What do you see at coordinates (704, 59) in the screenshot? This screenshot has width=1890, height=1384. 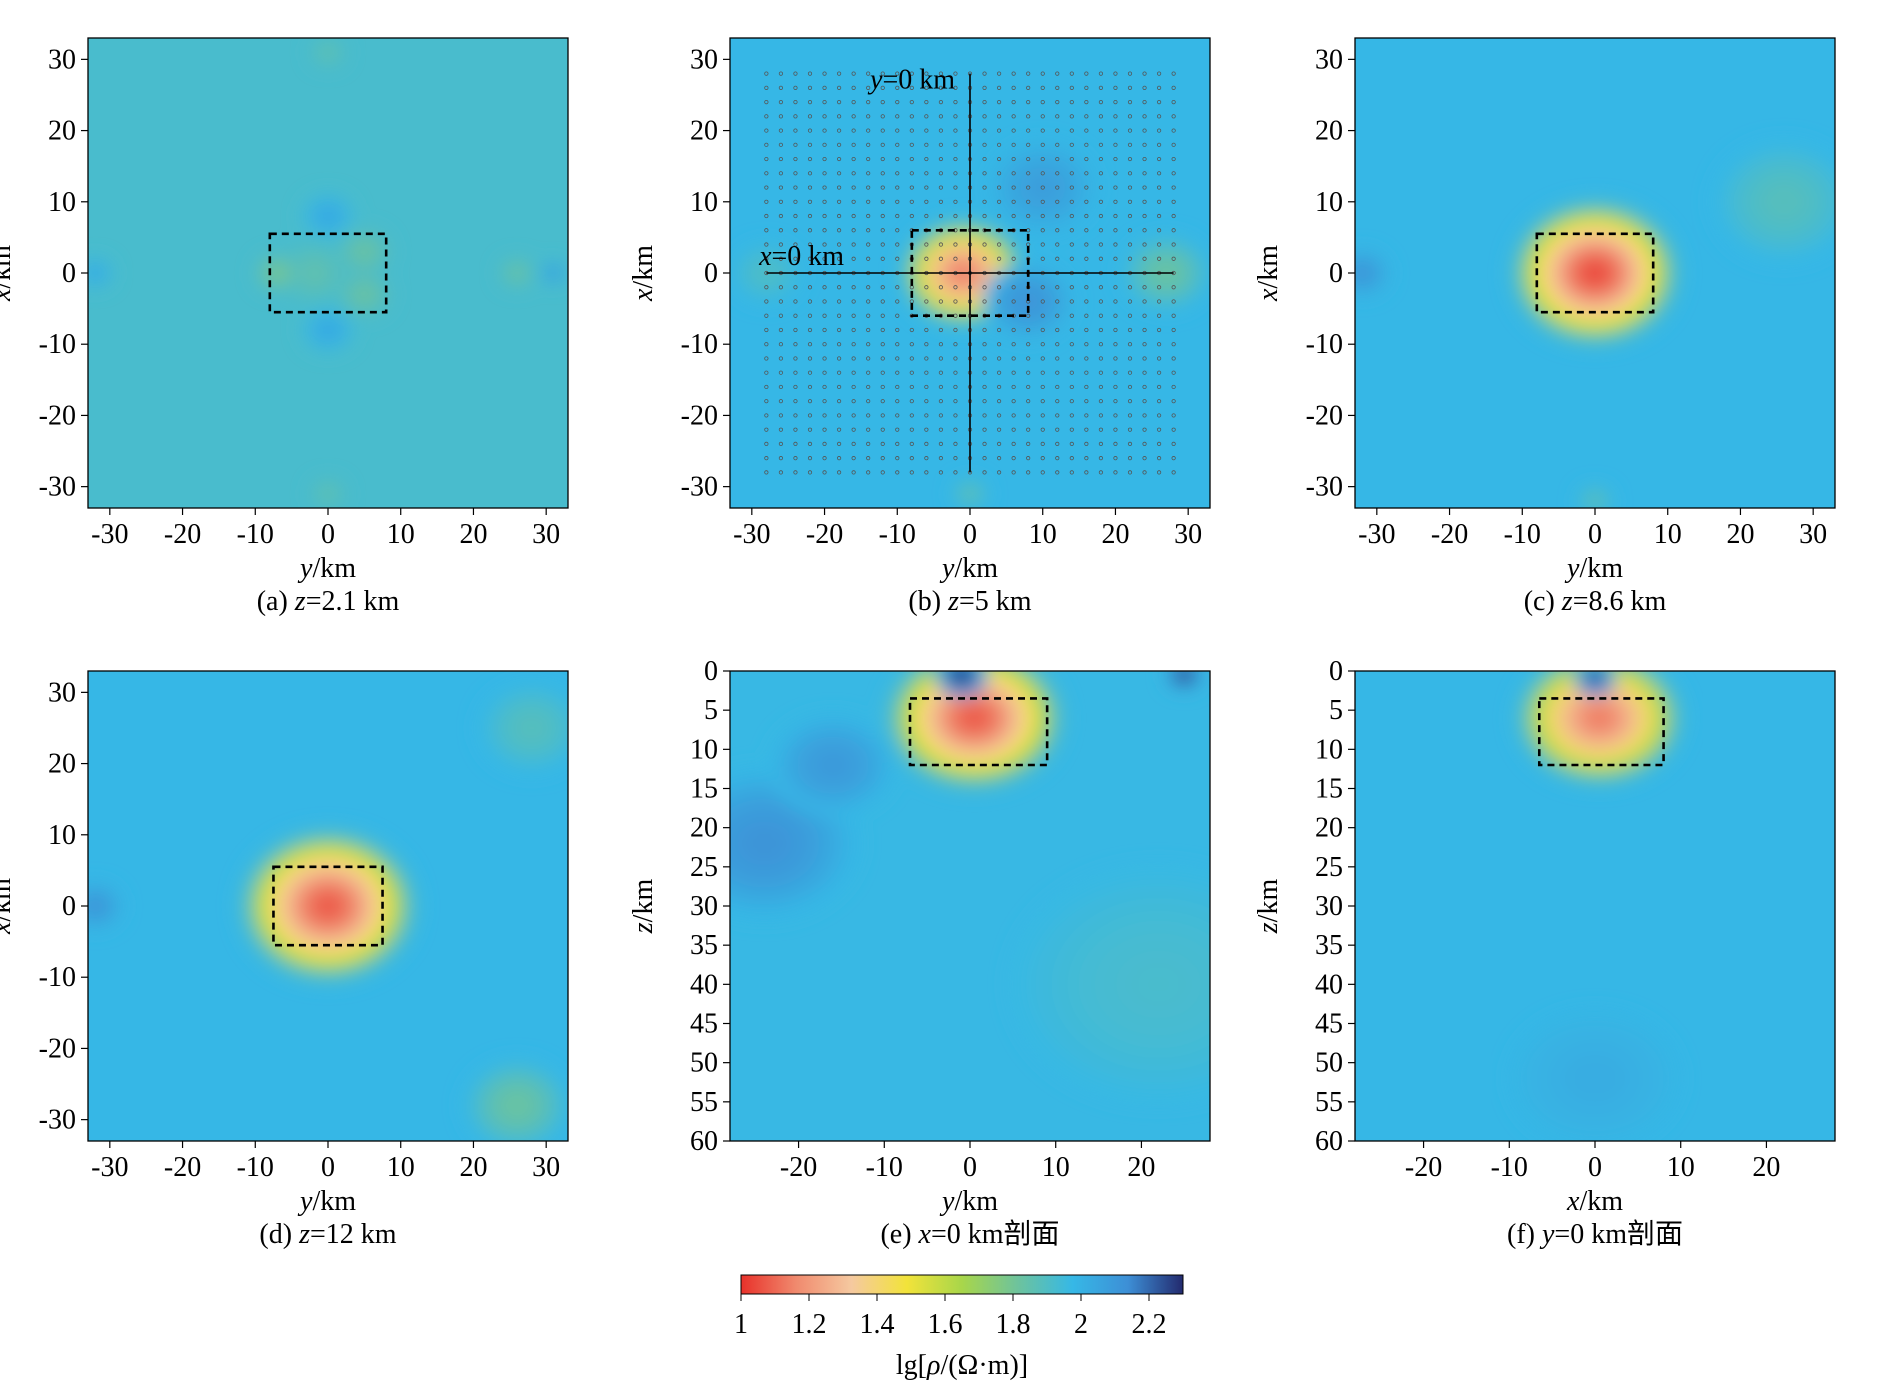 I see `y-tick-label: 30` at bounding box center [704, 59].